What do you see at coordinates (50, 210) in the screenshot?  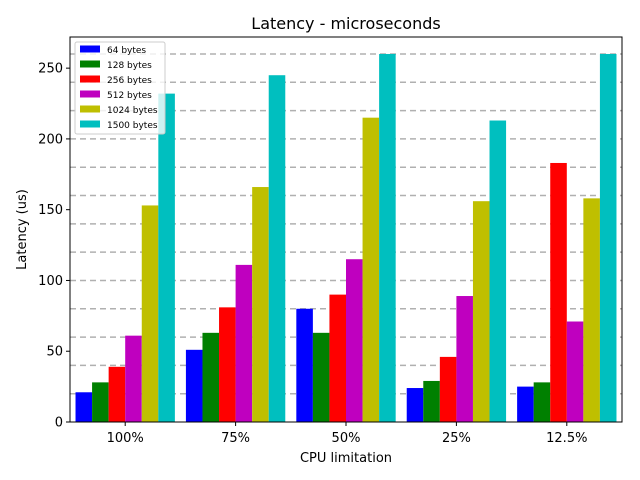 I see `y-tick-label: 150` at bounding box center [50, 210].